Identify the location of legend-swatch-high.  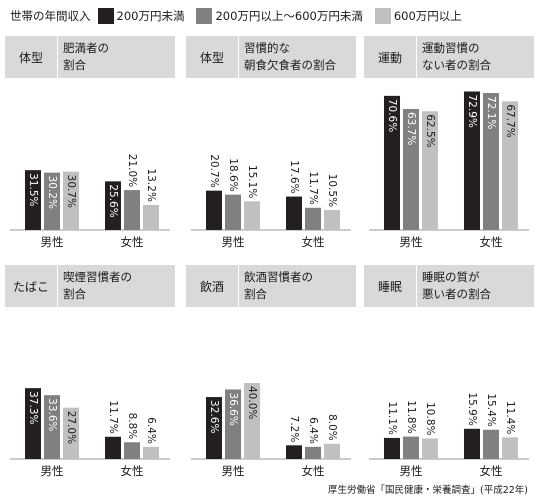
(382, 16).